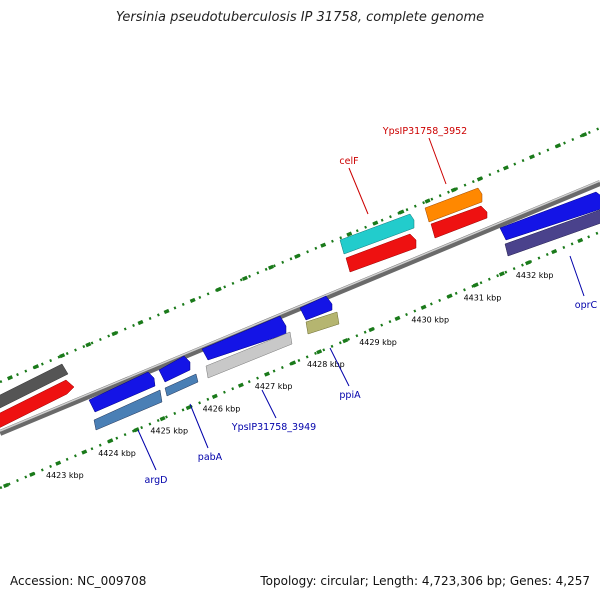 The height and width of the screenshot is (600, 600). What do you see at coordinates (181, 385) in the screenshot?
I see `cds-steel-pabA` at bounding box center [181, 385].